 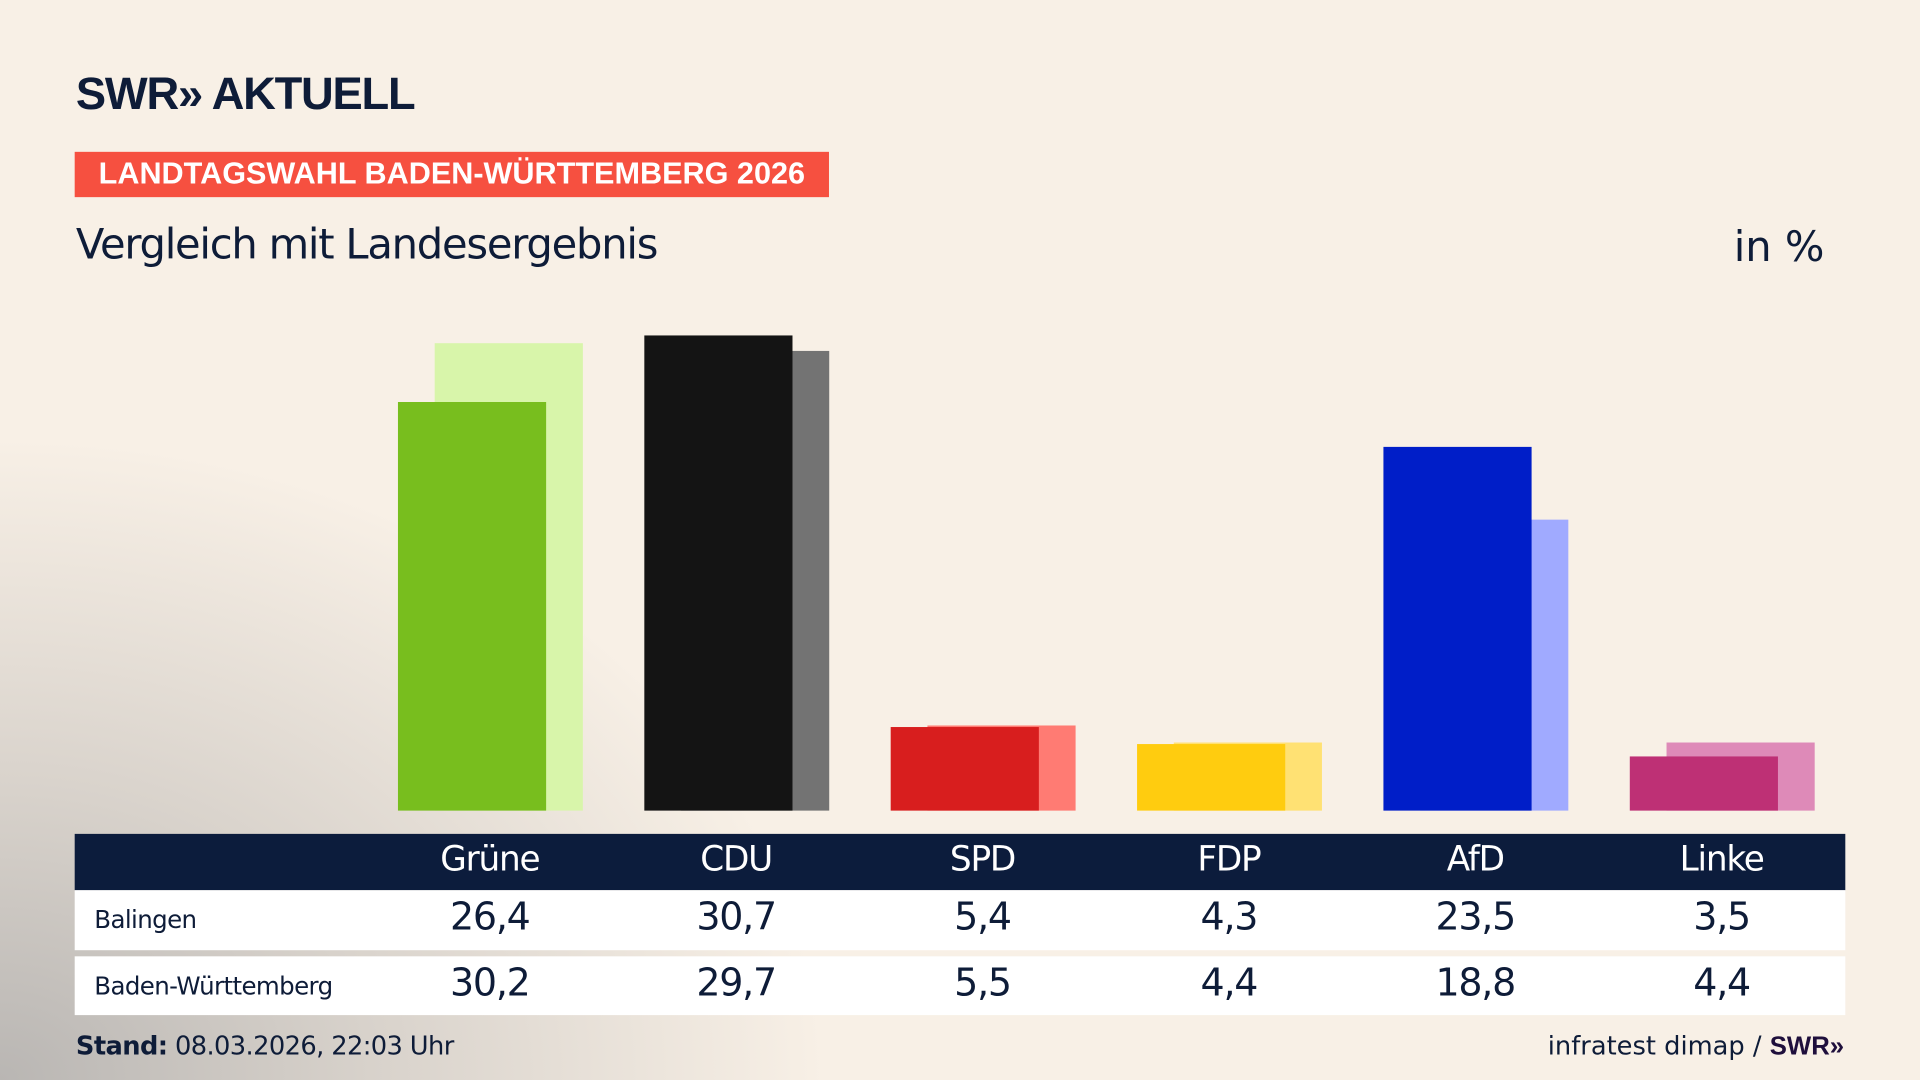 I want to click on value-cell: 4,3, so click(x=1229, y=917).